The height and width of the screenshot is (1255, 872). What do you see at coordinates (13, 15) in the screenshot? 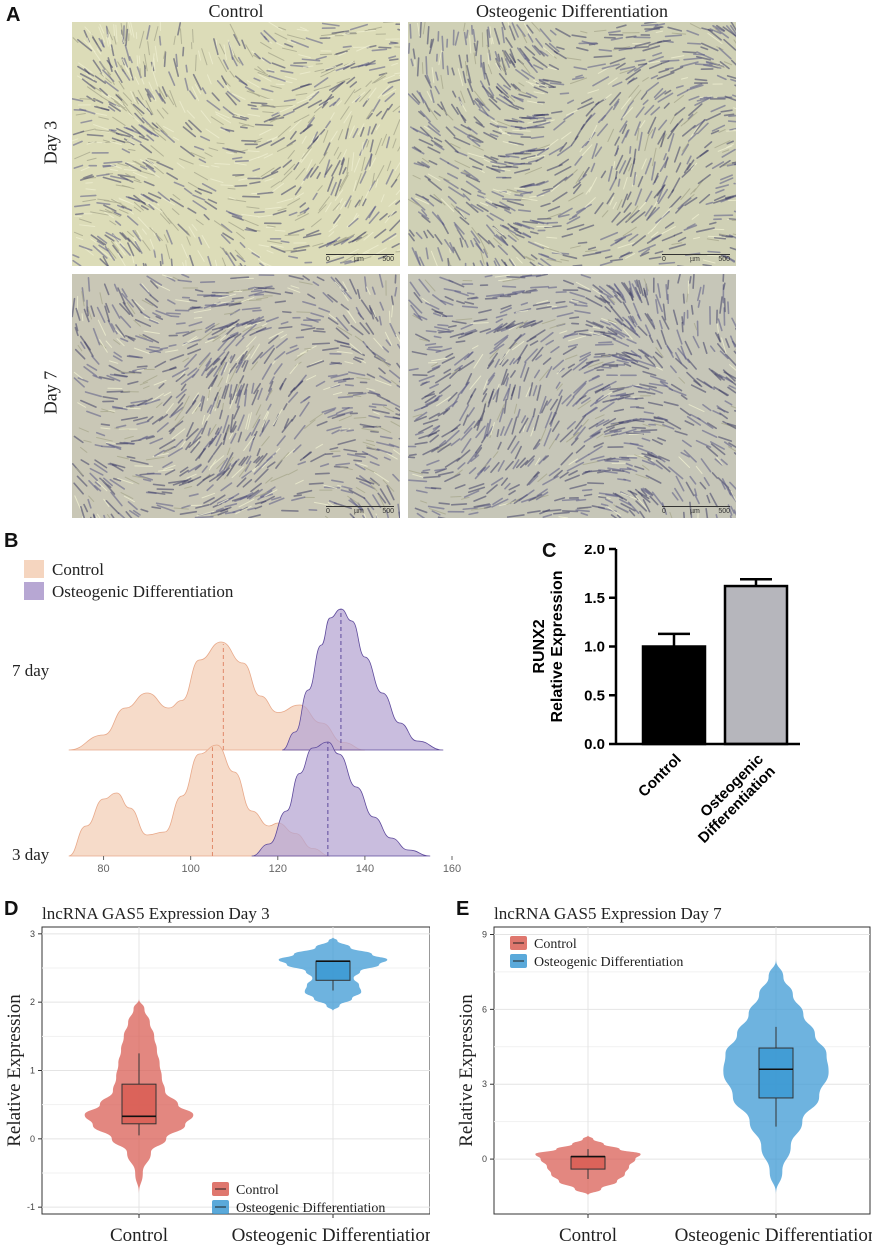
I see `panel-letter-a: A` at bounding box center [13, 15].